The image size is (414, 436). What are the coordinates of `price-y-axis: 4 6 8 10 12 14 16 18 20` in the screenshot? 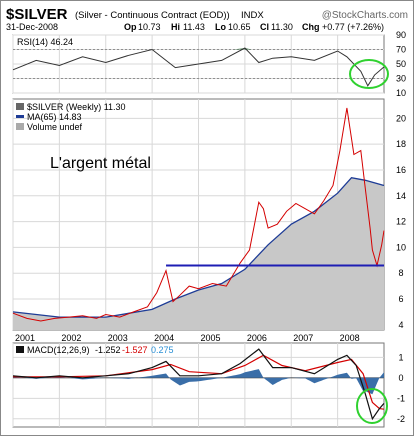 It's located at (401, 221).